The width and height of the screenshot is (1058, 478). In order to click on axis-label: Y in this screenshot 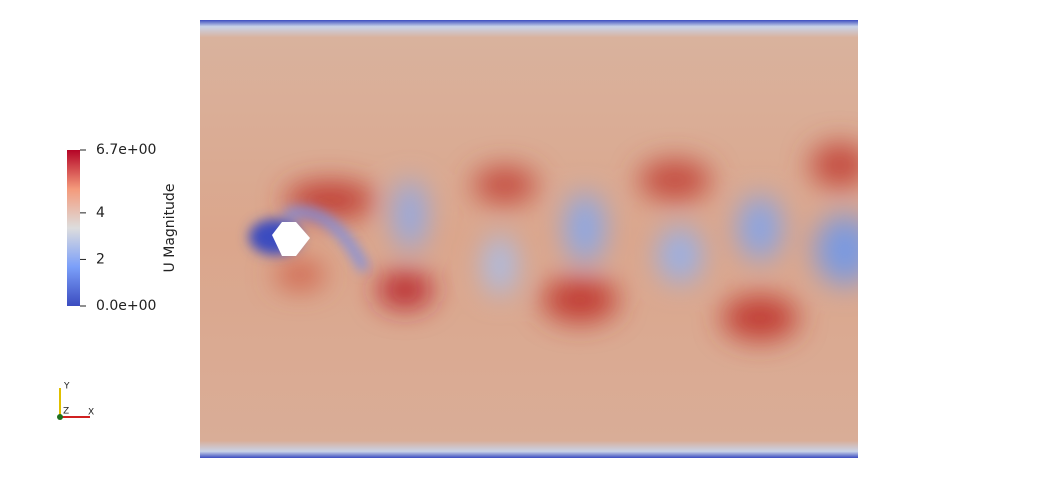, I will do `click(66, 387)`.